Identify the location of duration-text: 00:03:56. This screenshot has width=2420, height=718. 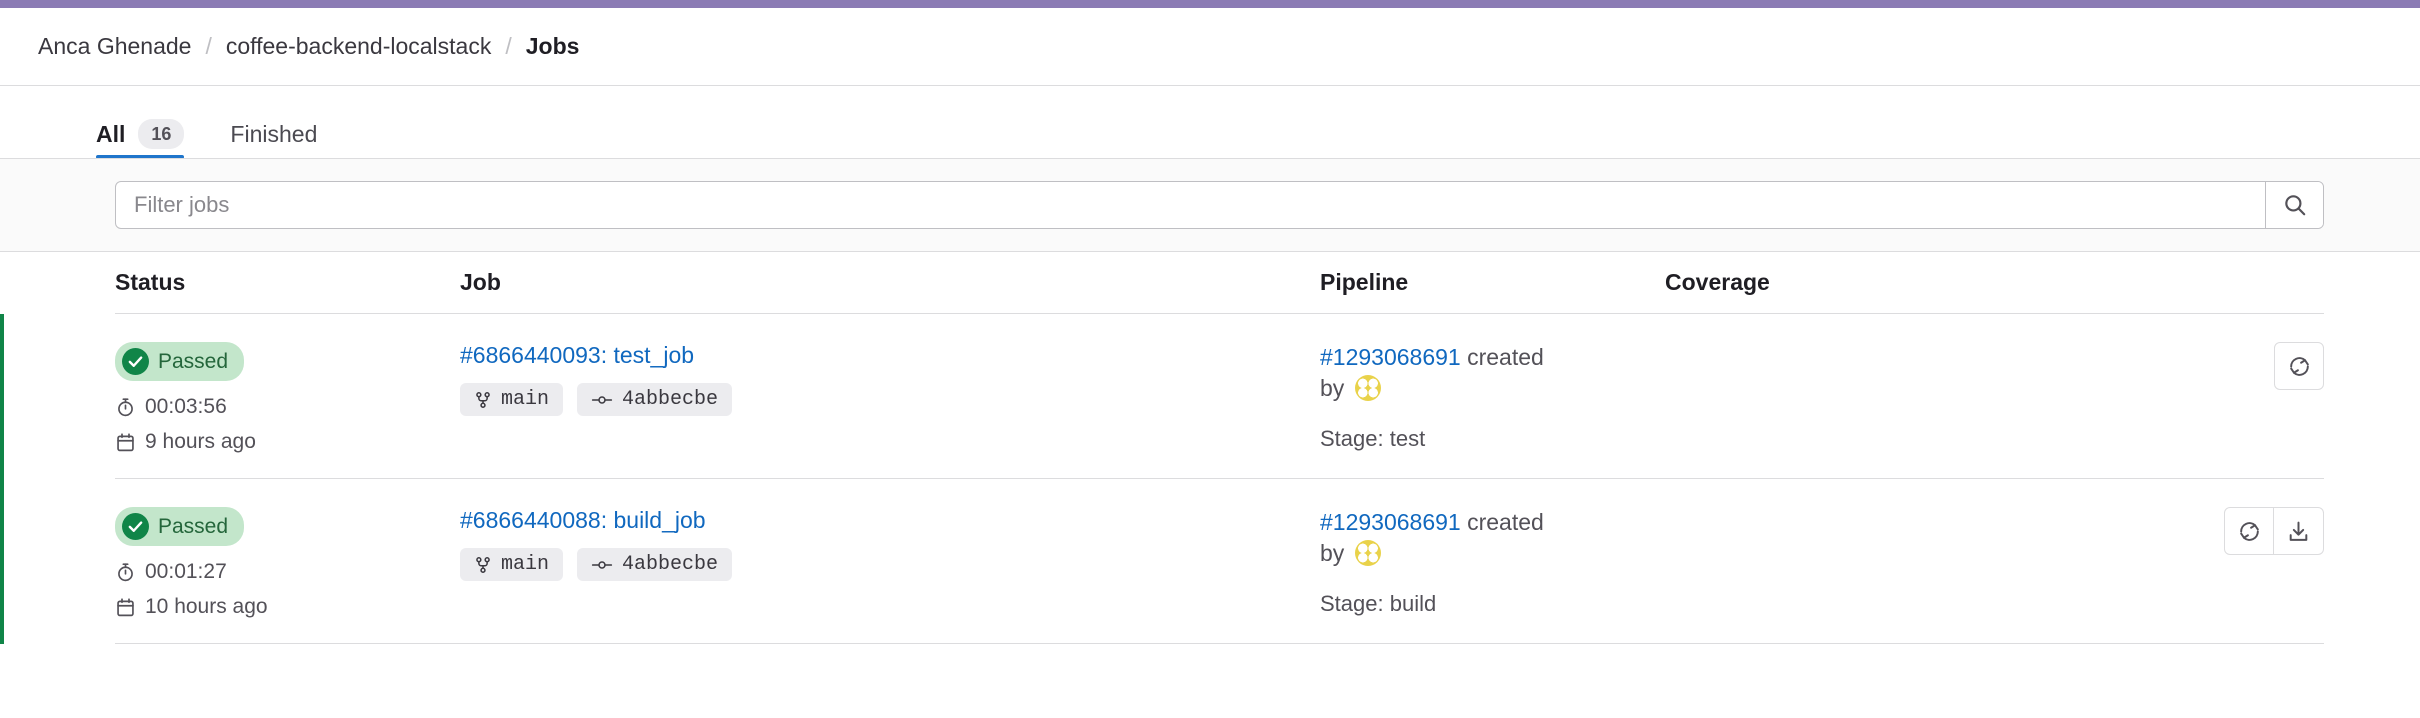
(186, 406).